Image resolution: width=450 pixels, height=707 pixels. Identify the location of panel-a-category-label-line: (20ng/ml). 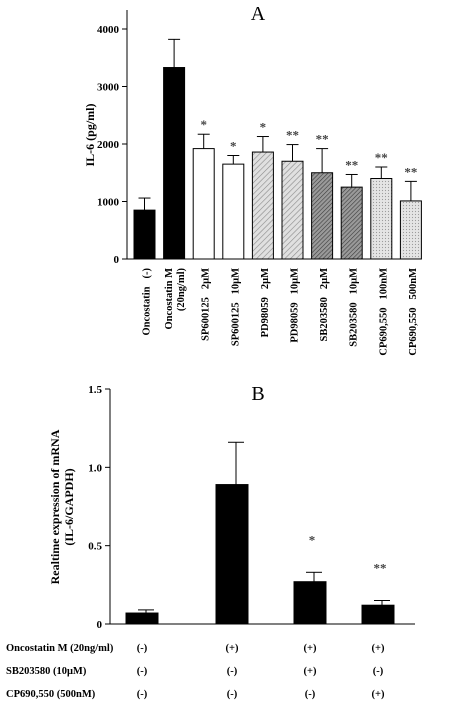
(181, 290).